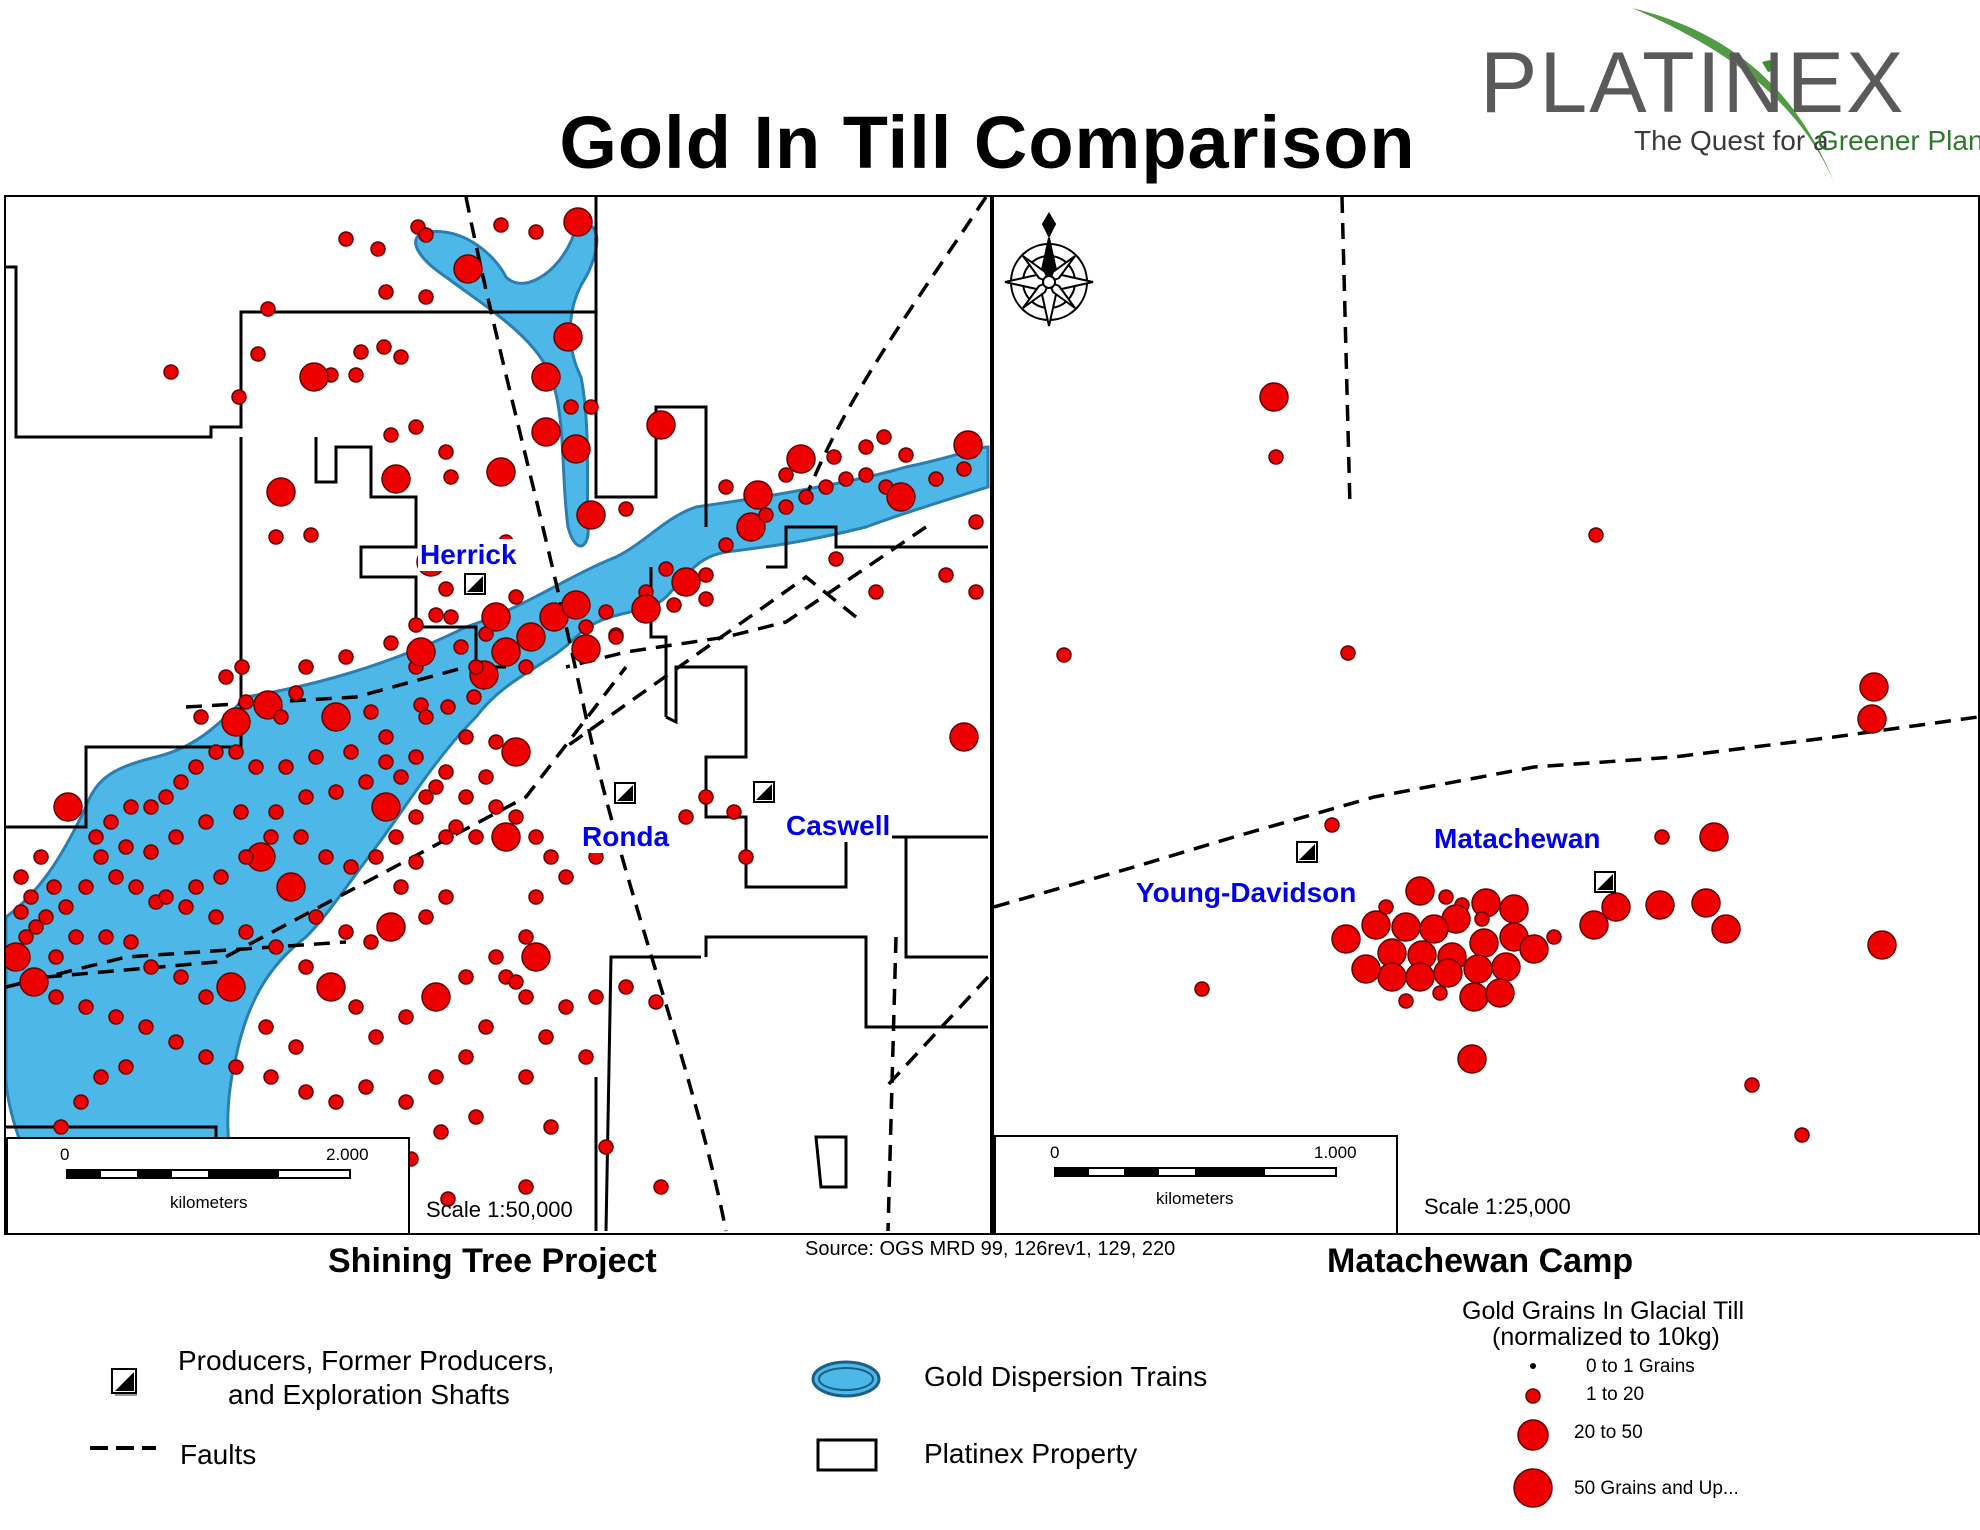  Describe the element at coordinates (1066, 1376) in the screenshot. I see `legend-dispersion: Gold Dispersion Trains` at that location.